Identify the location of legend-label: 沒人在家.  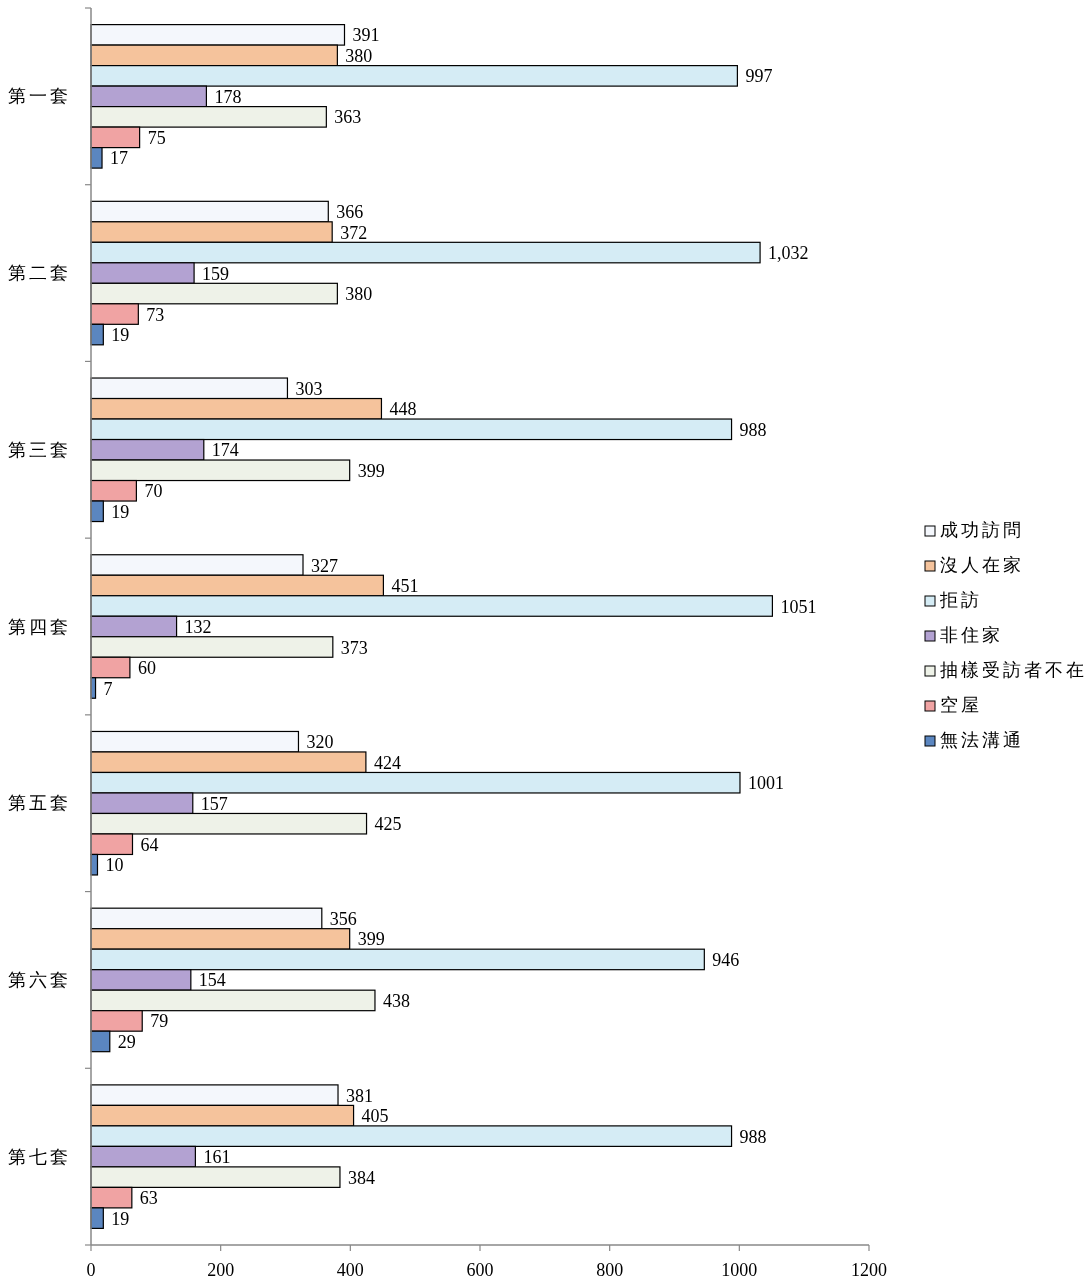
(982, 565).